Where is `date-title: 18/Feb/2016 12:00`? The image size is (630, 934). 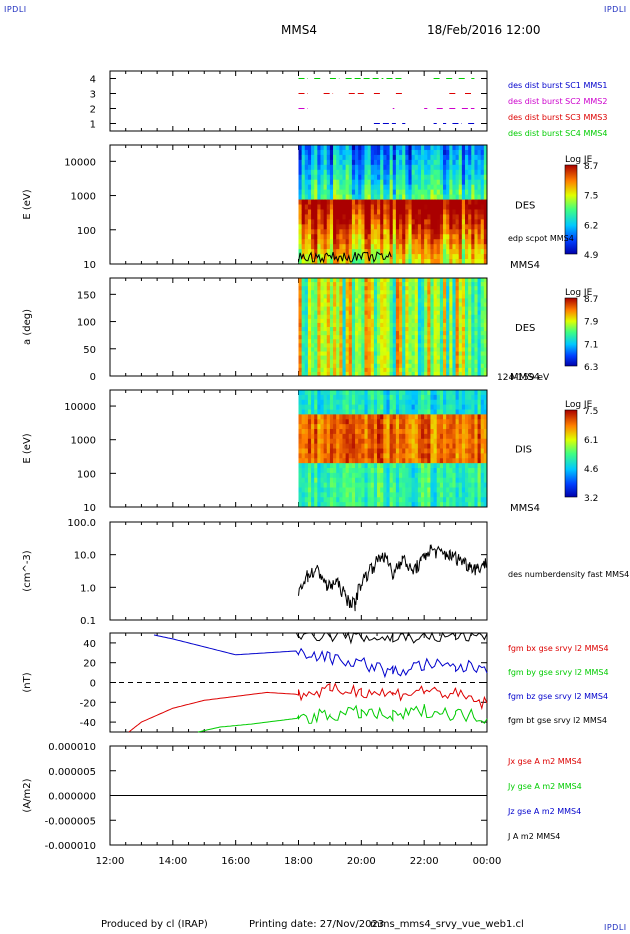 date-title: 18/Feb/2016 12:00 is located at coordinates (484, 30).